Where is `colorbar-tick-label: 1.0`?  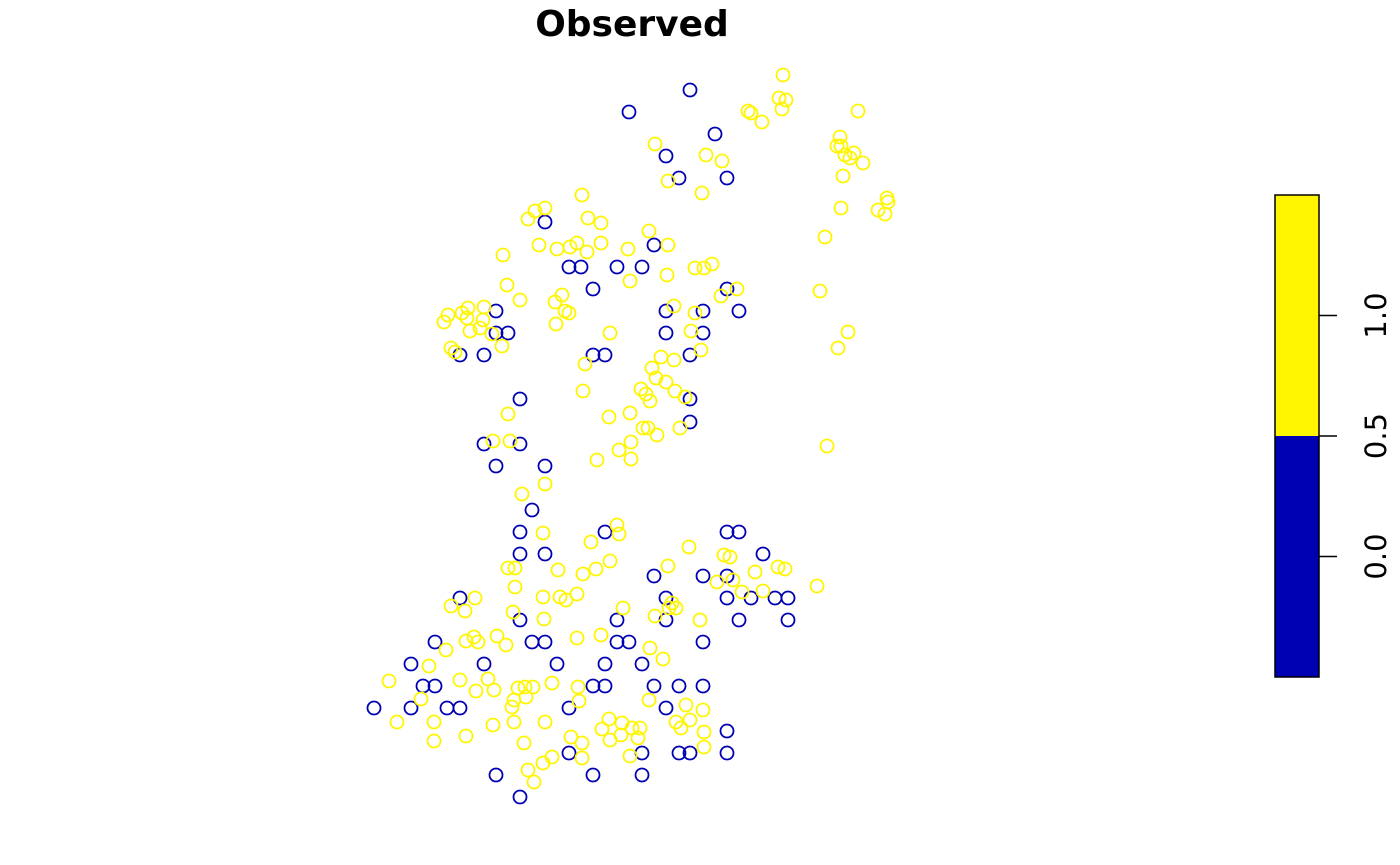 colorbar-tick-label: 1.0 is located at coordinates (1376, 315).